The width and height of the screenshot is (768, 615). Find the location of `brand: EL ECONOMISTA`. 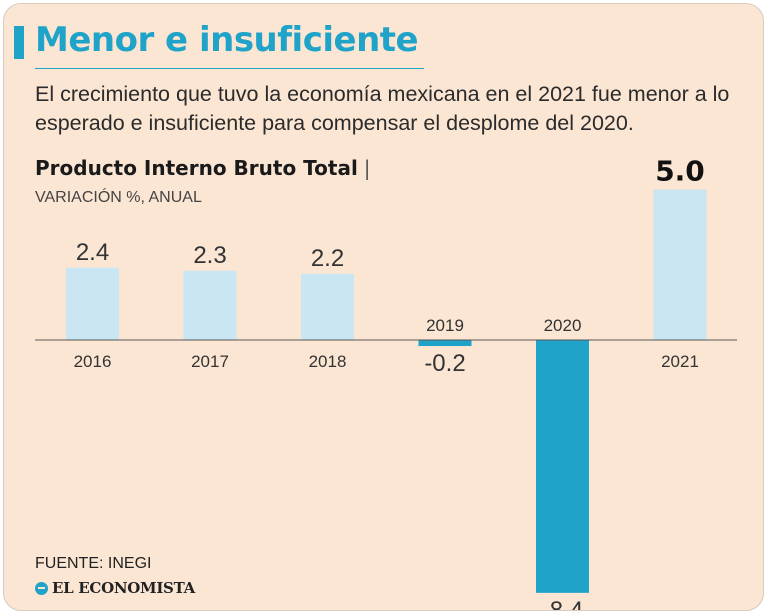

brand: EL ECONOMISTA is located at coordinates (115, 588).